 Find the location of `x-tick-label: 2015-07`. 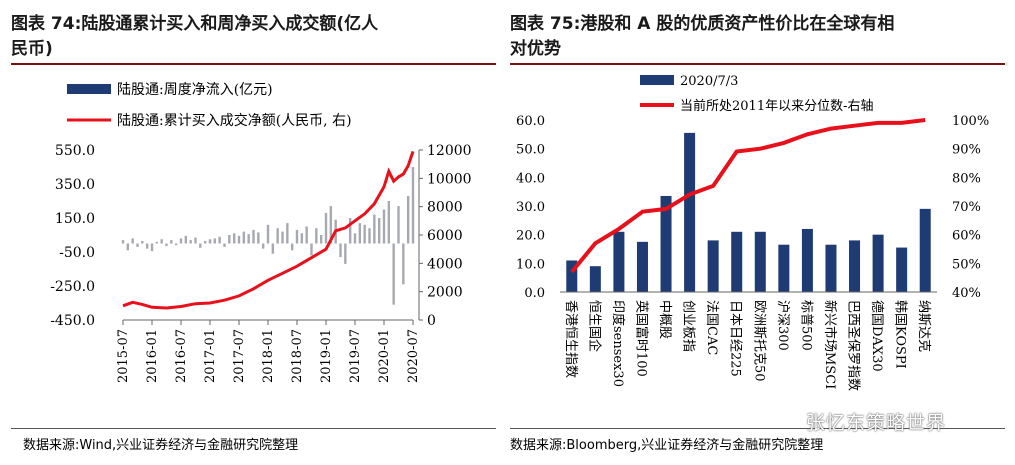

x-tick-label: 2015-07 is located at coordinates (123, 356).